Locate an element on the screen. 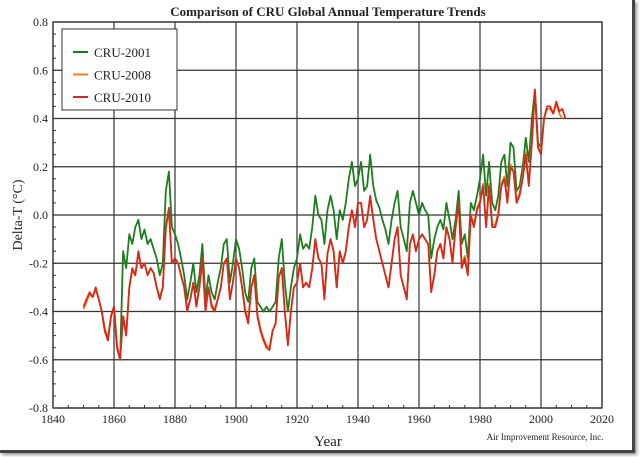  y-tick-label: -0.4 is located at coordinates (38, 312).